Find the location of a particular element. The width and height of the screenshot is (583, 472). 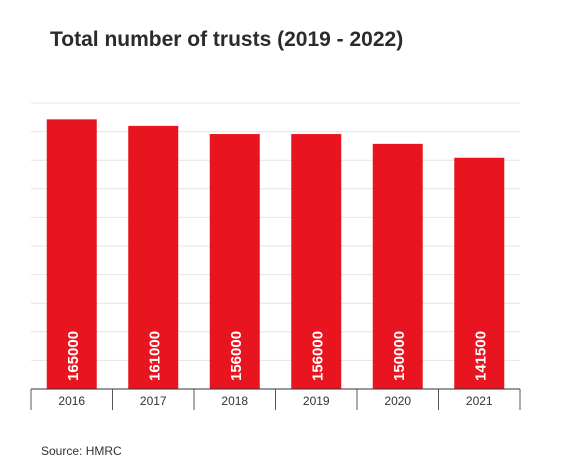

data-label-2016: 165000 is located at coordinates (73, 356).